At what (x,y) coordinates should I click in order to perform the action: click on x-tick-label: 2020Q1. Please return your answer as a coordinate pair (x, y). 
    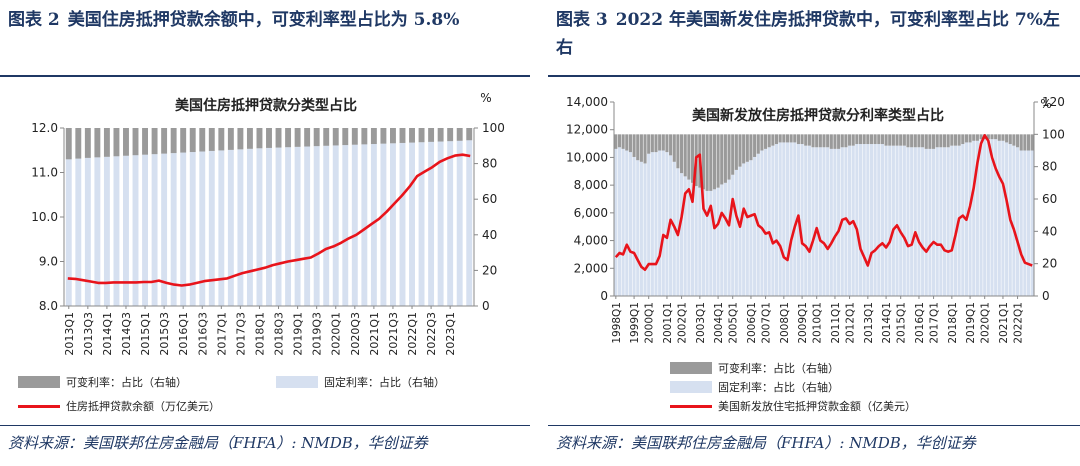
    Looking at the image, I should click on (986, 323).